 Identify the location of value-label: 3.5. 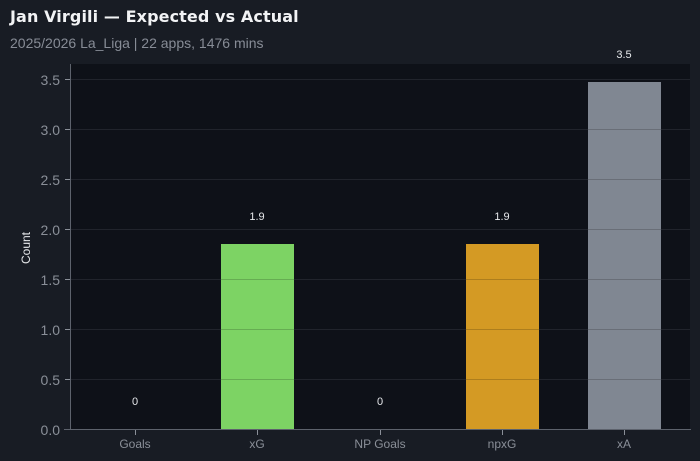
(624, 55).